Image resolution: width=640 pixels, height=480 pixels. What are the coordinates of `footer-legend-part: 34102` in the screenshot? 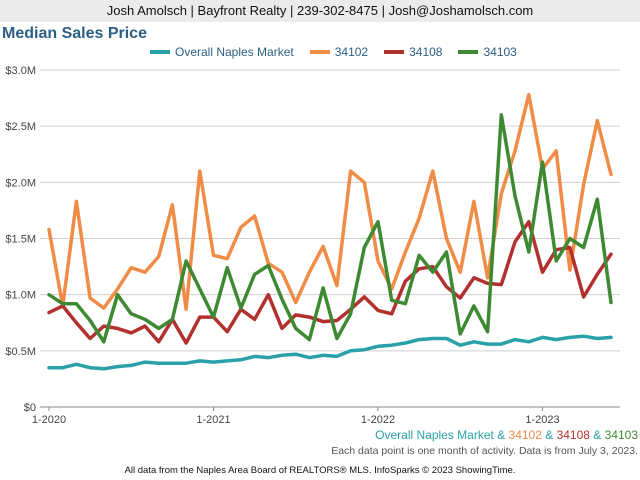 It's located at (525, 435).